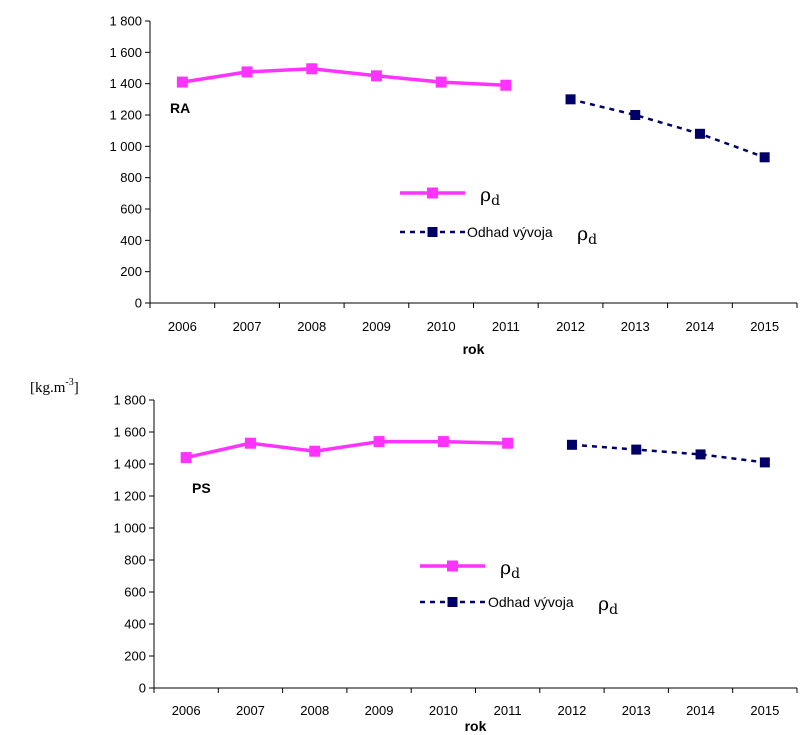 This screenshot has width=800, height=735. What do you see at coordinates (76, 388) in the screenshot?
I see `unit-label-close: ]` at bounding box center [76, 388].